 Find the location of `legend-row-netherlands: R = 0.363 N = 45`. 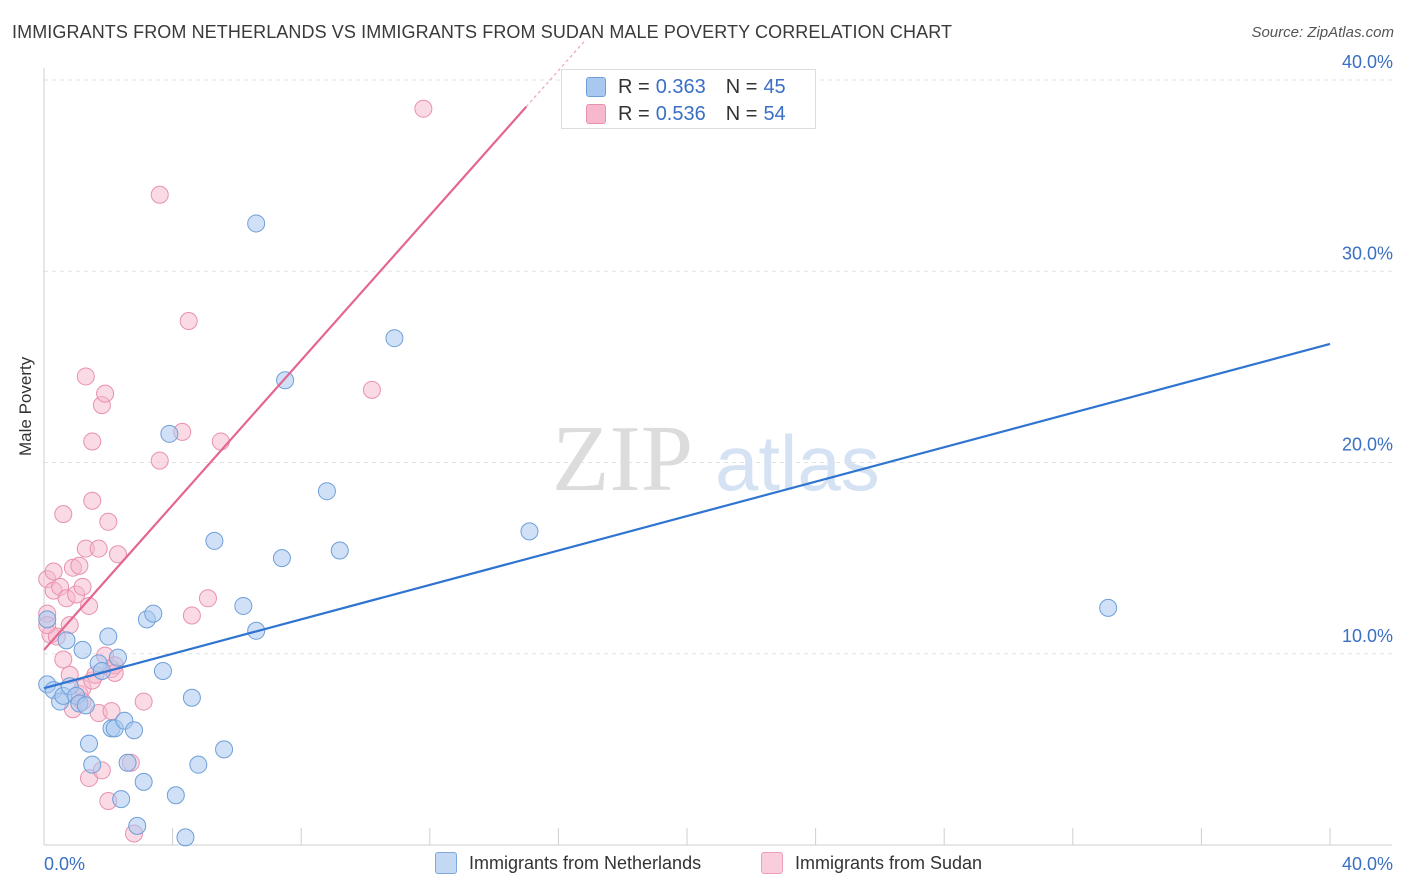

legend-row-netherlands: R = 0.363 N = 45 is located at coordinates (686, 87).